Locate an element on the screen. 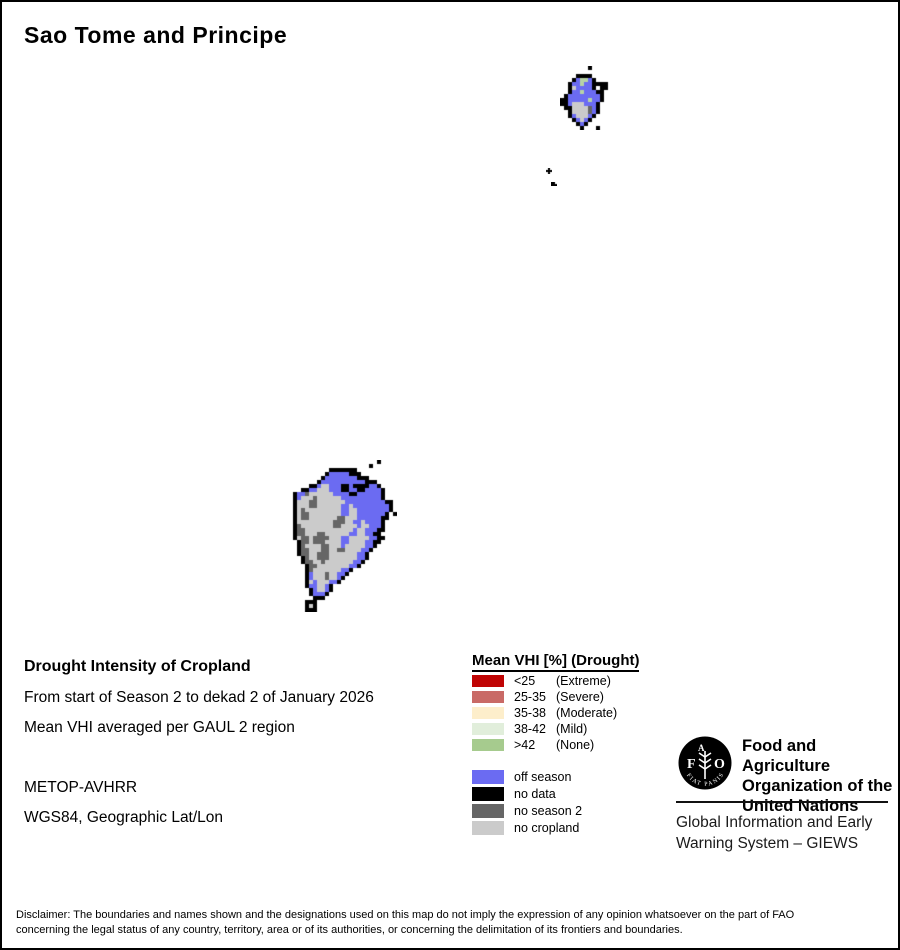 Image resolution: width=900 pixels, height=950 pixels. legend-swatch-no-season2 is located at coordinates (488, 810).